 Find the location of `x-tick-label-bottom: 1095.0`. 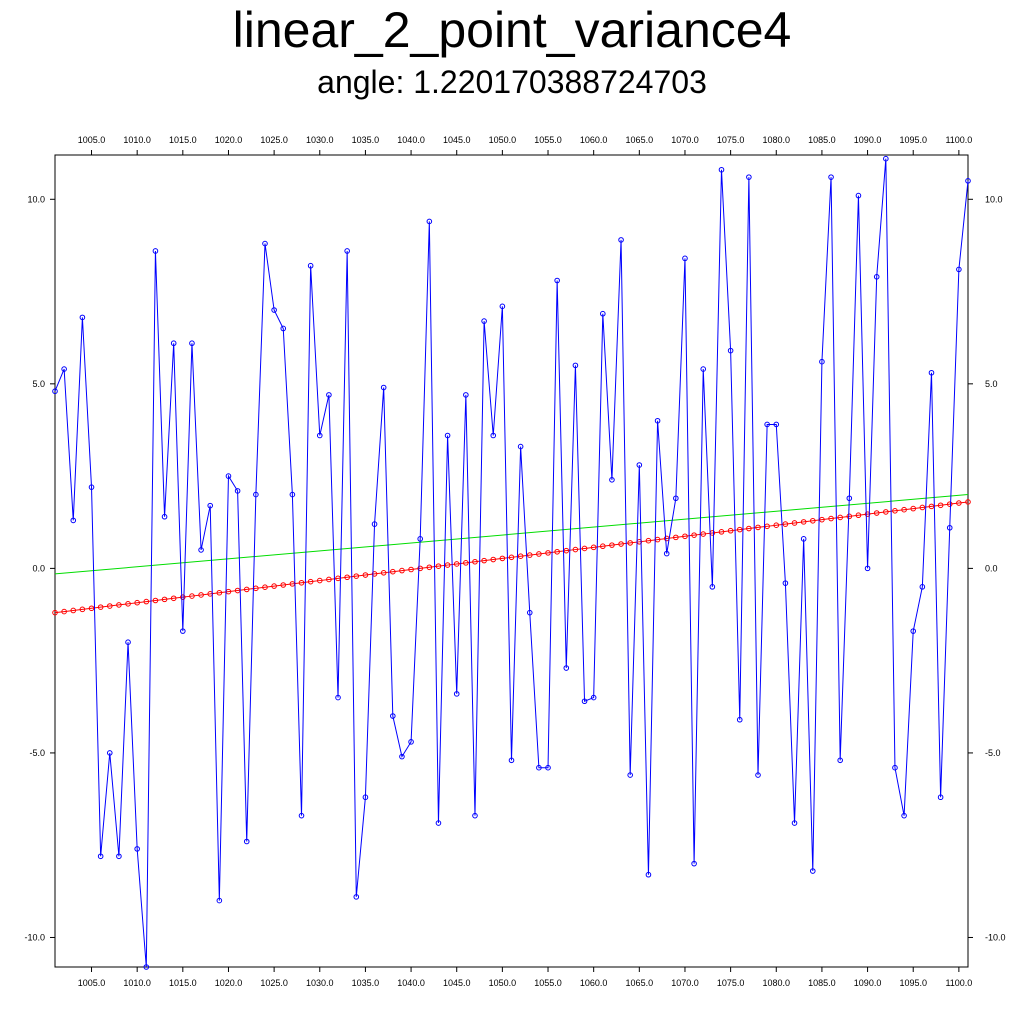

x-tick-label-bottom: 1095.0 is located at coordinates (913, 983).